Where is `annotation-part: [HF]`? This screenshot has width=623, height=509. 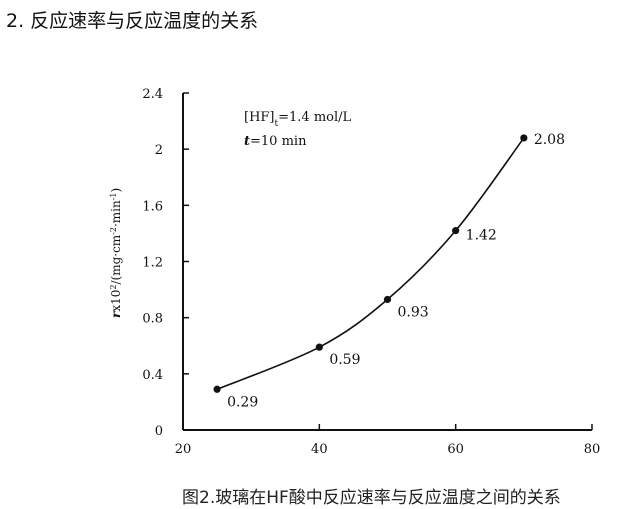
annotation-part: [HF] is located at coordinates (259, 117).